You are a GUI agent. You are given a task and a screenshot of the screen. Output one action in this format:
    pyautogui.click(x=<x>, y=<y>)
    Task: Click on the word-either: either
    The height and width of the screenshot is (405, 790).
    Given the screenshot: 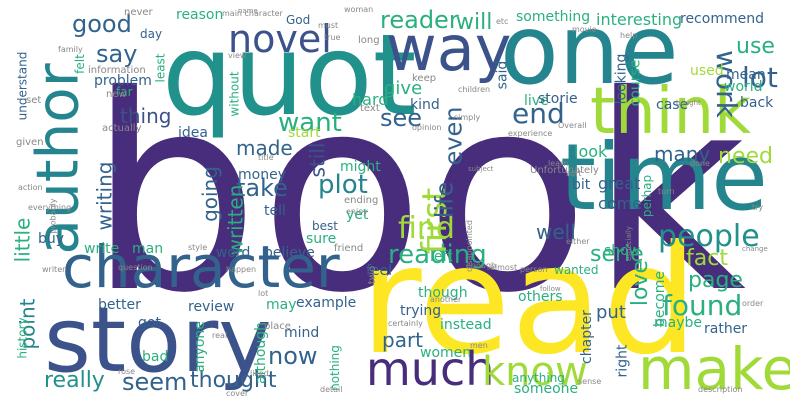 What is the action you would take?
    pyautogui.click(x=578, y=241)
    